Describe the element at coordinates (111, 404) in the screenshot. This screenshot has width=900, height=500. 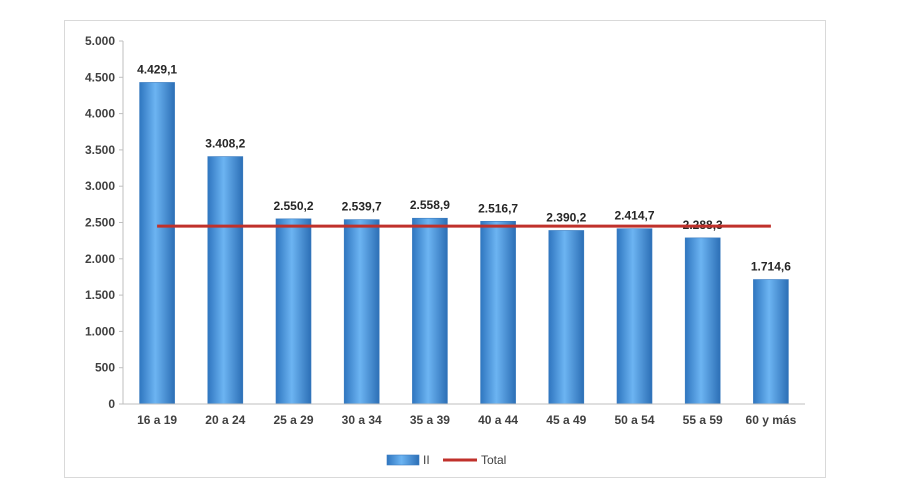
I see `y-tick-label: 0` at that location.